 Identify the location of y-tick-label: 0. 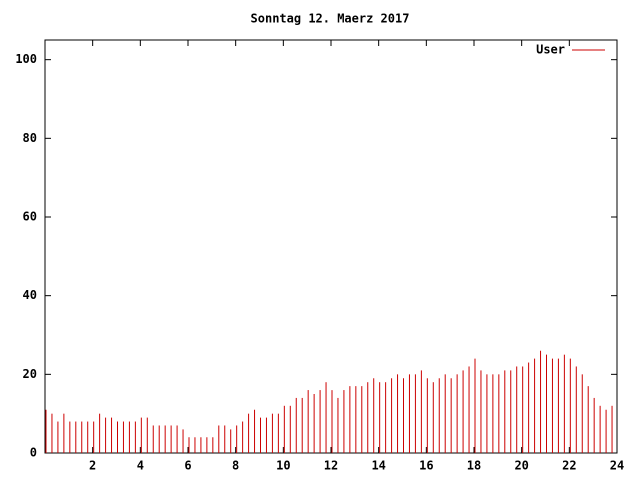
(33, 453).